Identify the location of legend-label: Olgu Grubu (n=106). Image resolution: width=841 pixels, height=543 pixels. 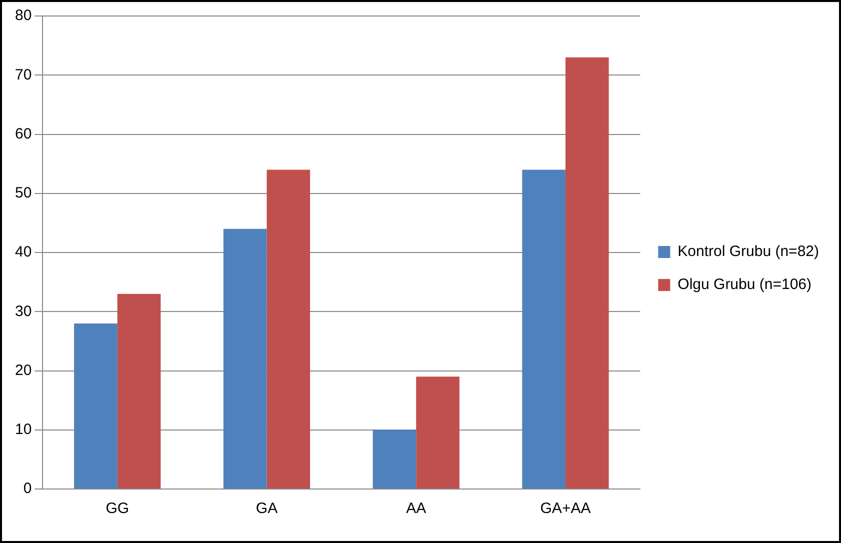
(745, 285).